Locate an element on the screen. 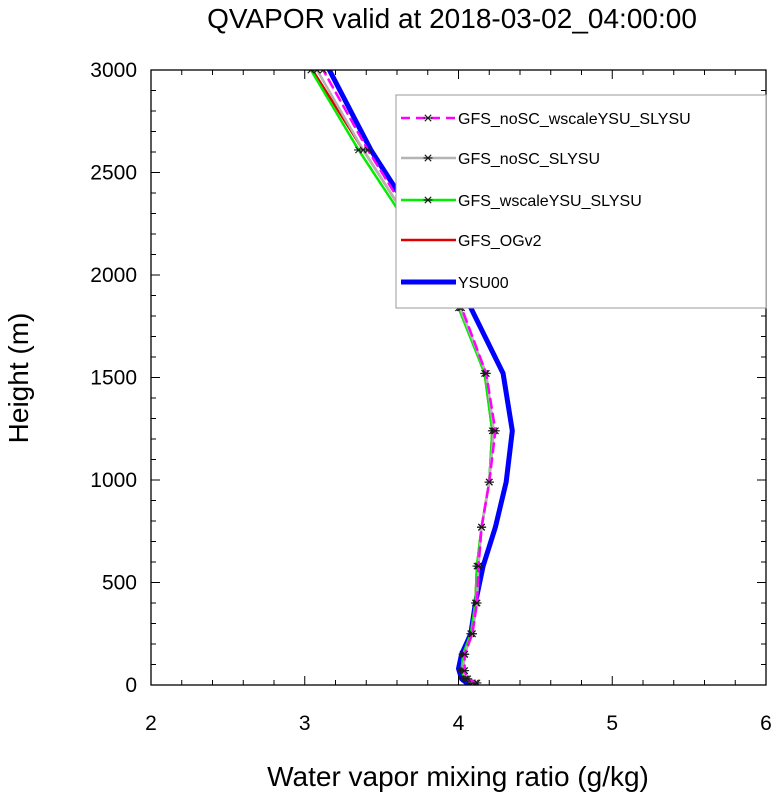 This screenshot has height=797, width=783. legend-box is located at coordinates (581, 201).